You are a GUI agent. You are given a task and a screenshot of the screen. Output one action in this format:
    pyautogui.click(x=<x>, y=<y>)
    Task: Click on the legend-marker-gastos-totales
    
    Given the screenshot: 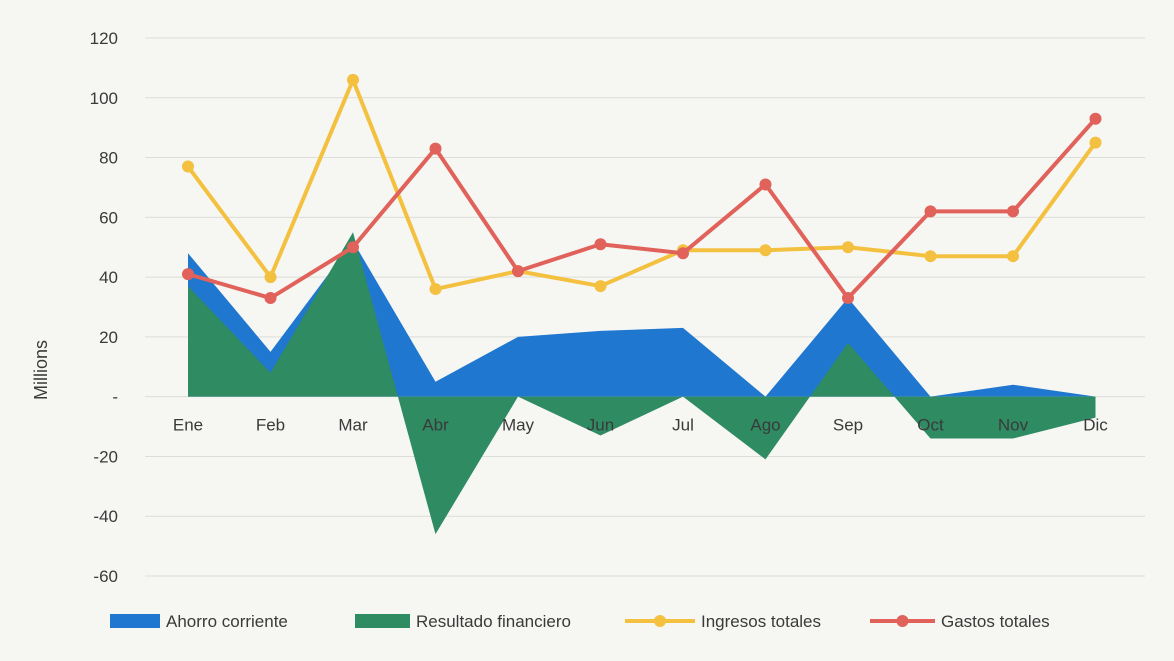 What is the action you would take?
    pyautogui.click(x=902, y=621)
    